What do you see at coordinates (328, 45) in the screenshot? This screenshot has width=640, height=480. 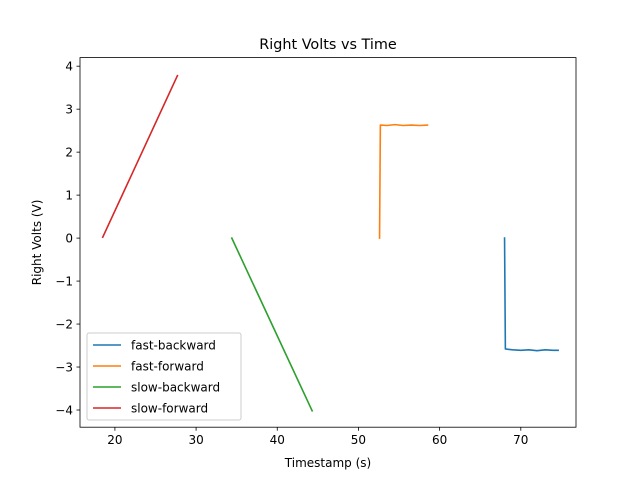 I see `chart-title: Right Volts vs Time` at bounding box center [328, 45].